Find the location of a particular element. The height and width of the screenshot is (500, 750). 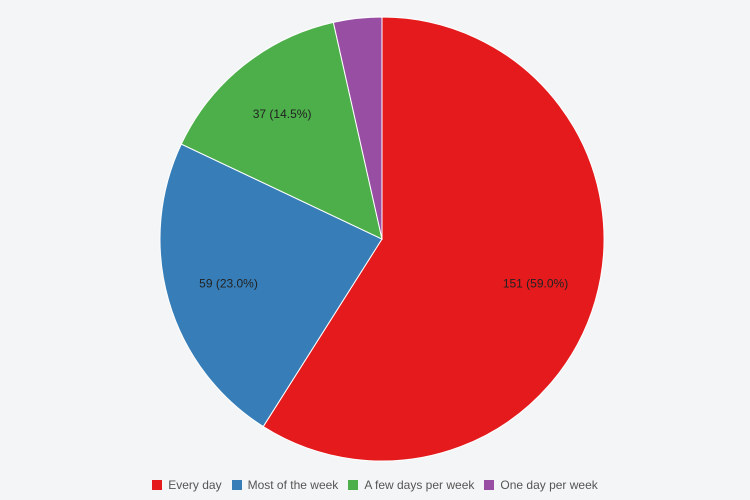

pie-slice-one-day-per-week is located at coordinates (357, 128).